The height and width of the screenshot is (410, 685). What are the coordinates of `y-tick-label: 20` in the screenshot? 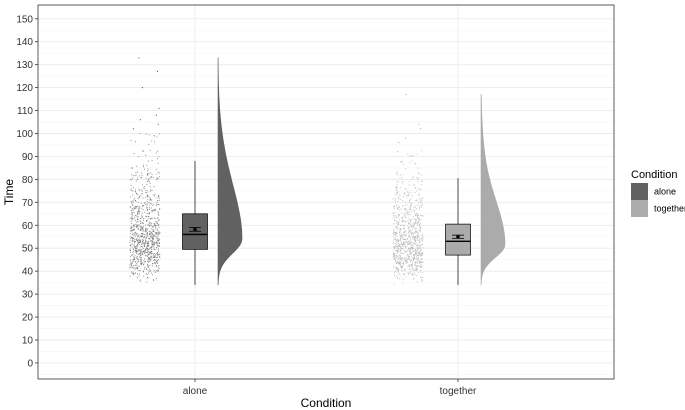 It's located at (28, 318).